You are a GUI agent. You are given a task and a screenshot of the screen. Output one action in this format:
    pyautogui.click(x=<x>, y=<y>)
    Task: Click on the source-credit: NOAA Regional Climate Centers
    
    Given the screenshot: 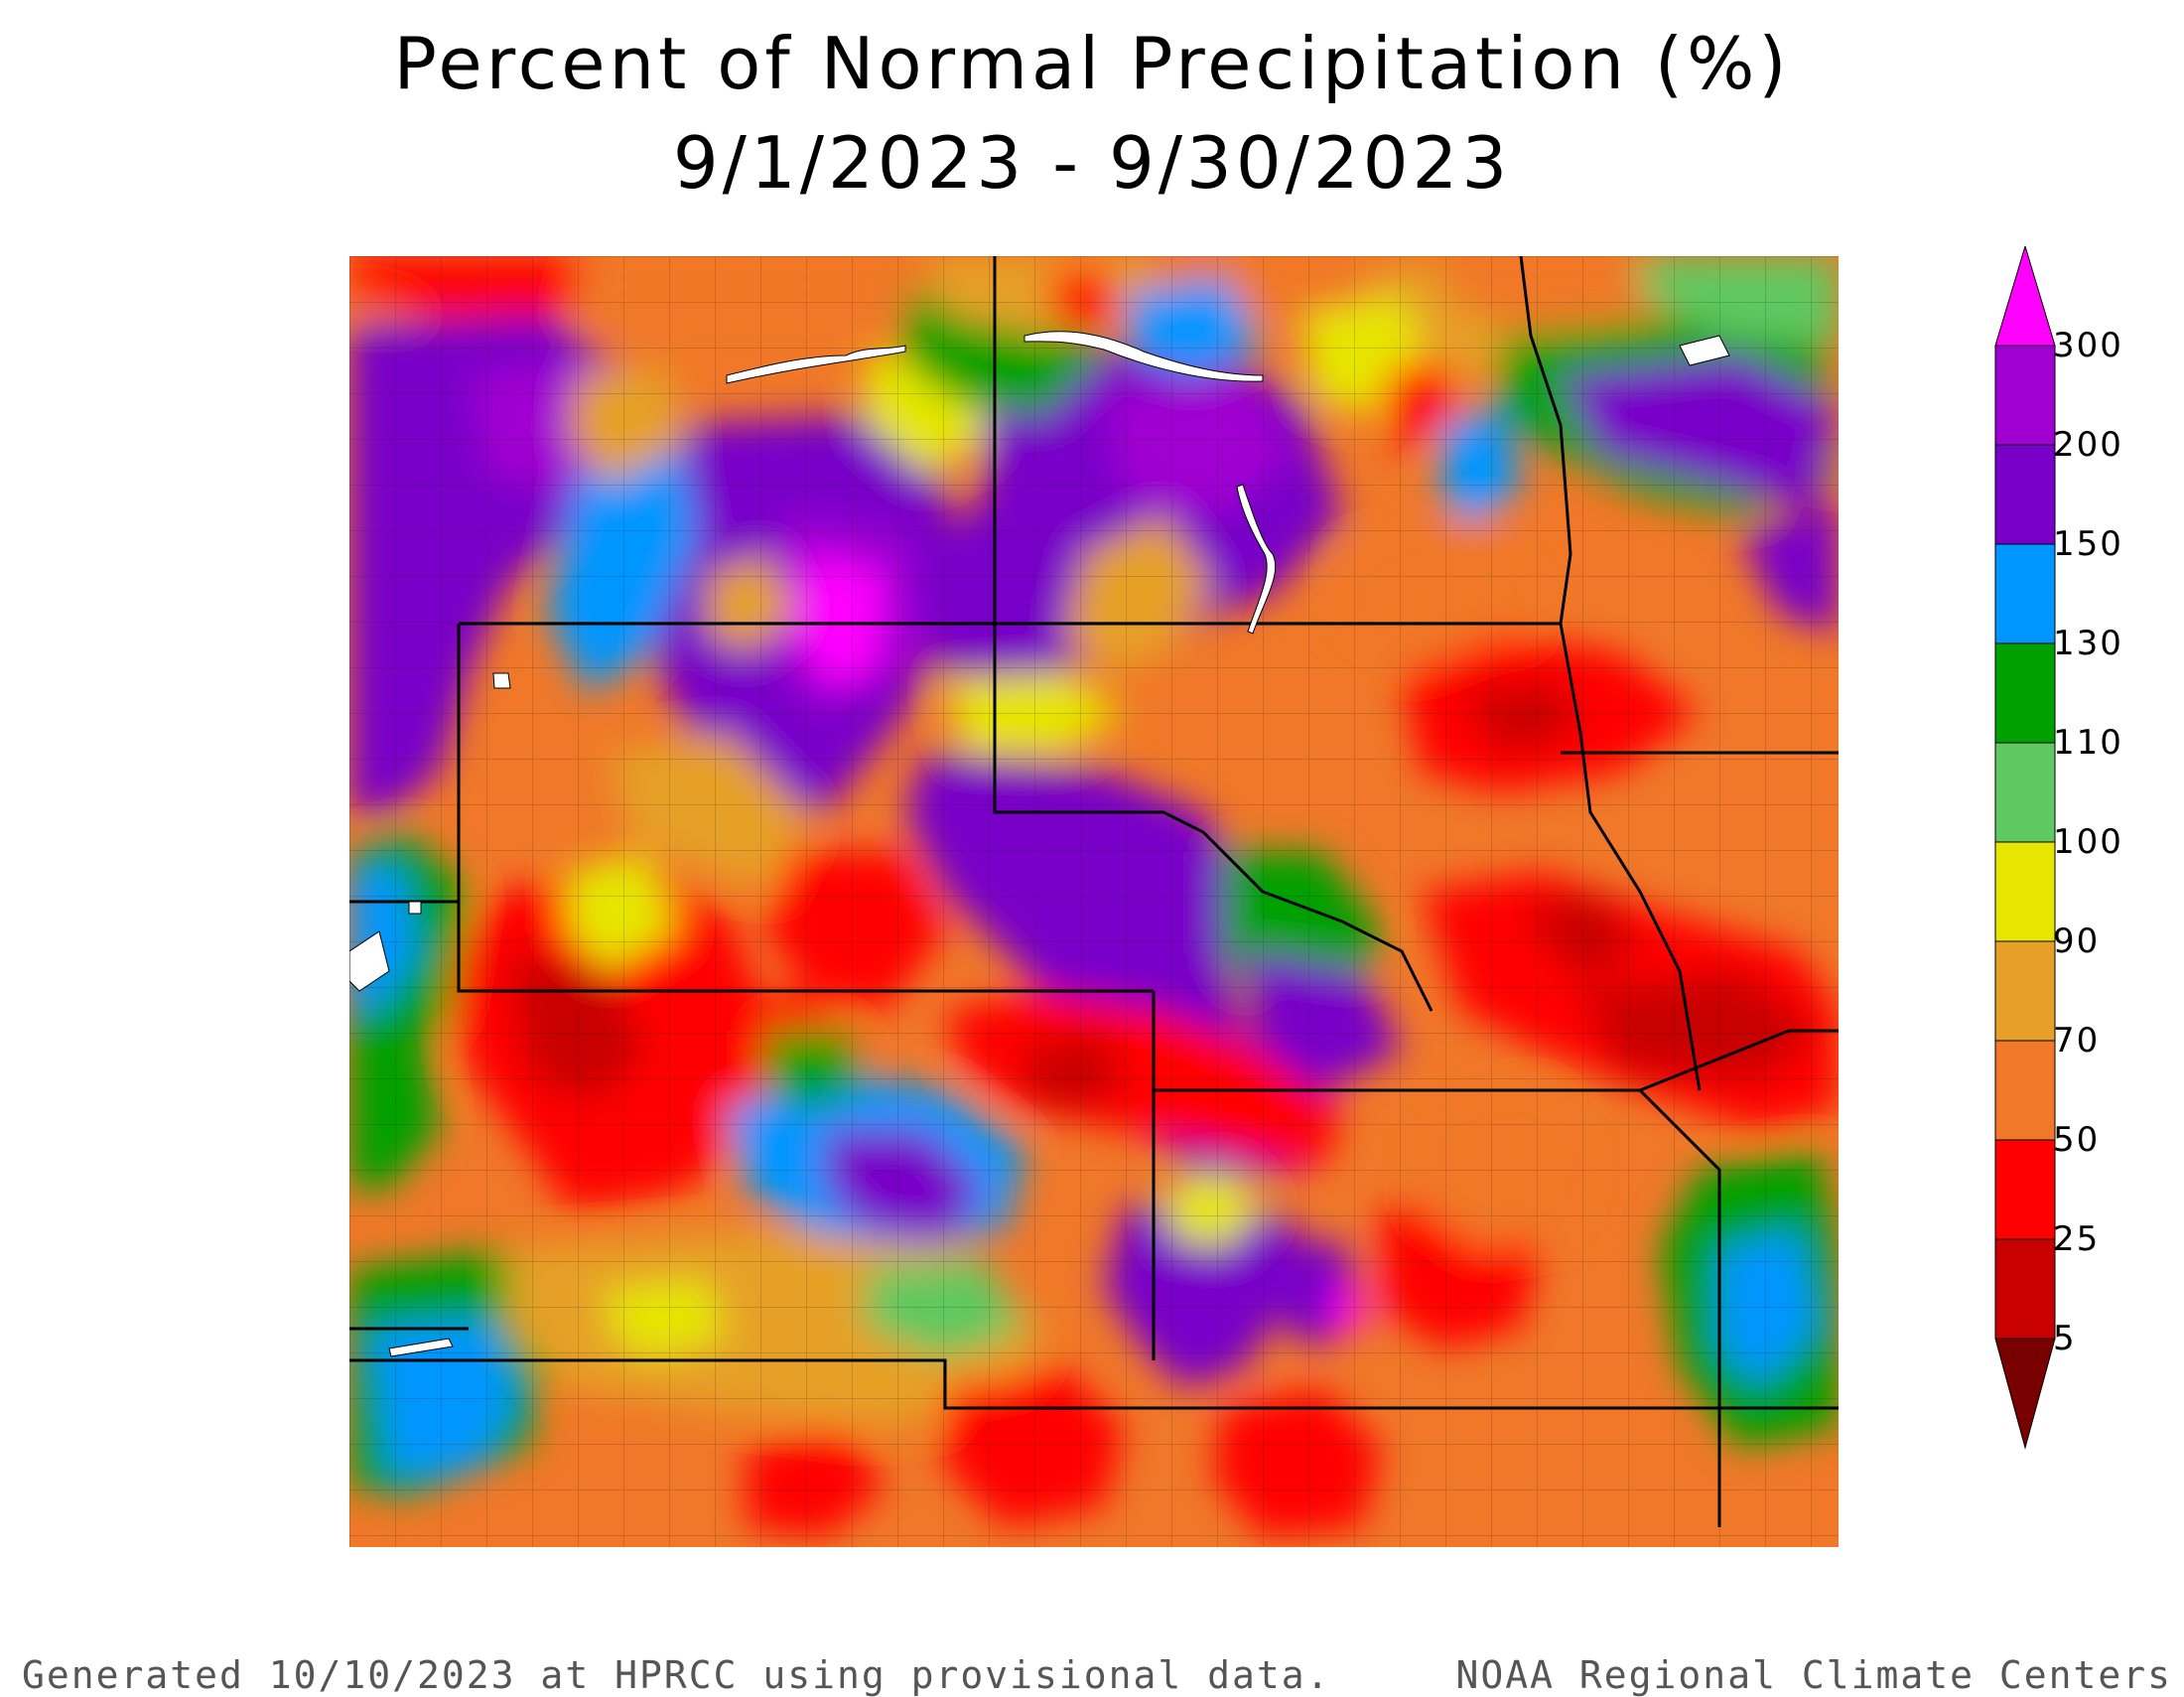 What is the action you would take?
    pyautogui.click(x=1813, y=1675)
    